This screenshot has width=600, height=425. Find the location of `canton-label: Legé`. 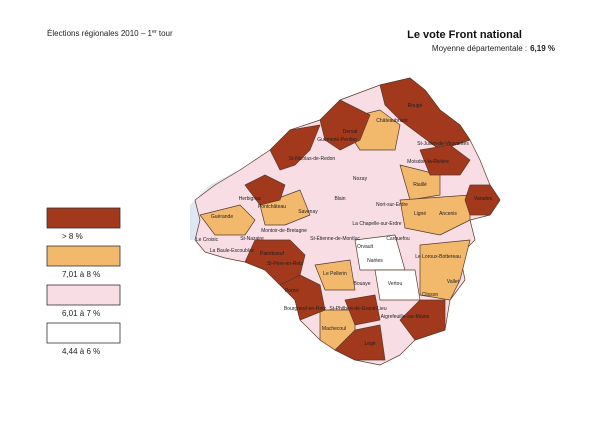

canton-label: Legé is located at coordinates (369, 344).